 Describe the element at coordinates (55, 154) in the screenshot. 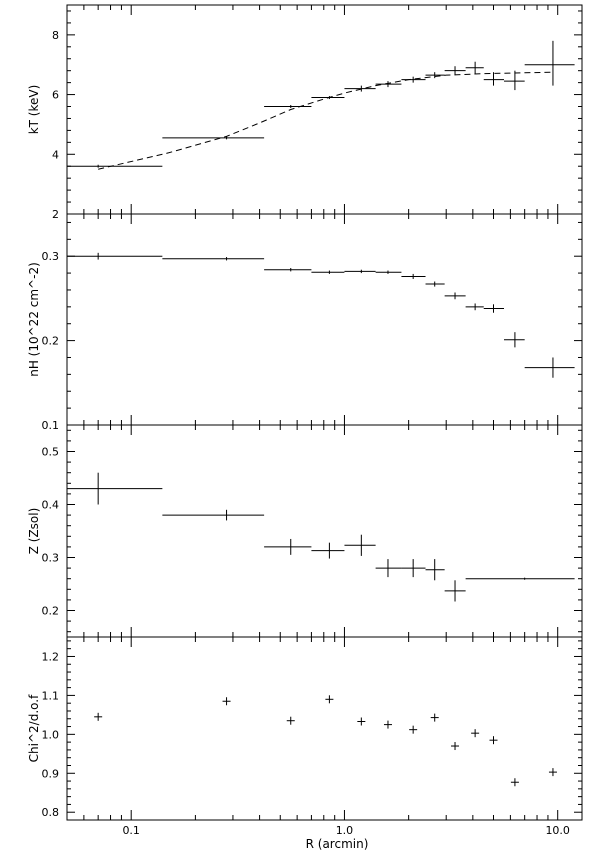

I see `y-tick-label: 4` at that location.